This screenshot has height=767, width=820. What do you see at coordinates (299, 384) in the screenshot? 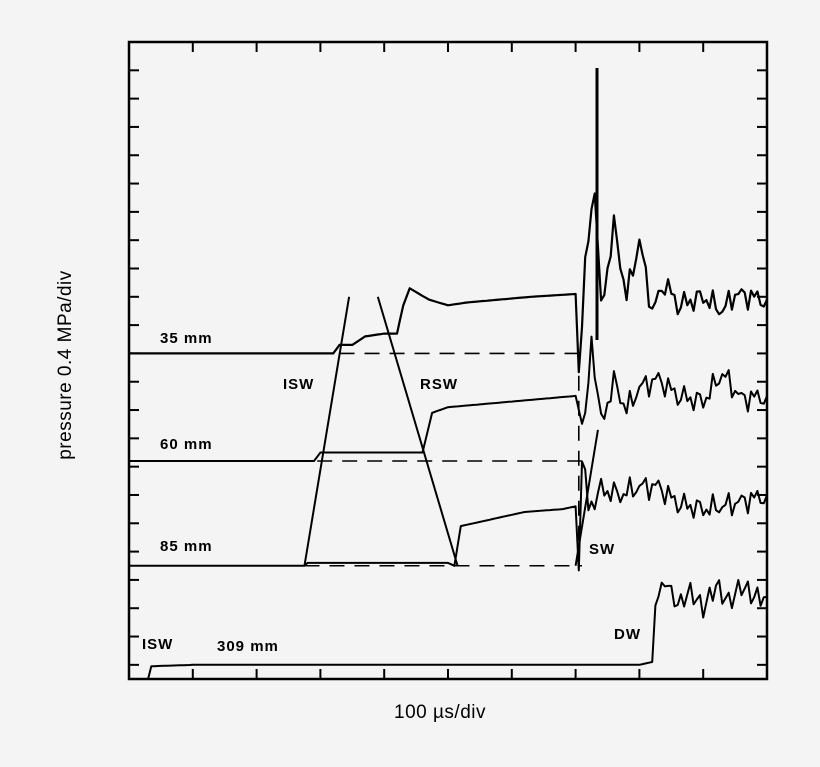
I see `wave-label-isw-upper: ISW` at bounding box center [299, 384].